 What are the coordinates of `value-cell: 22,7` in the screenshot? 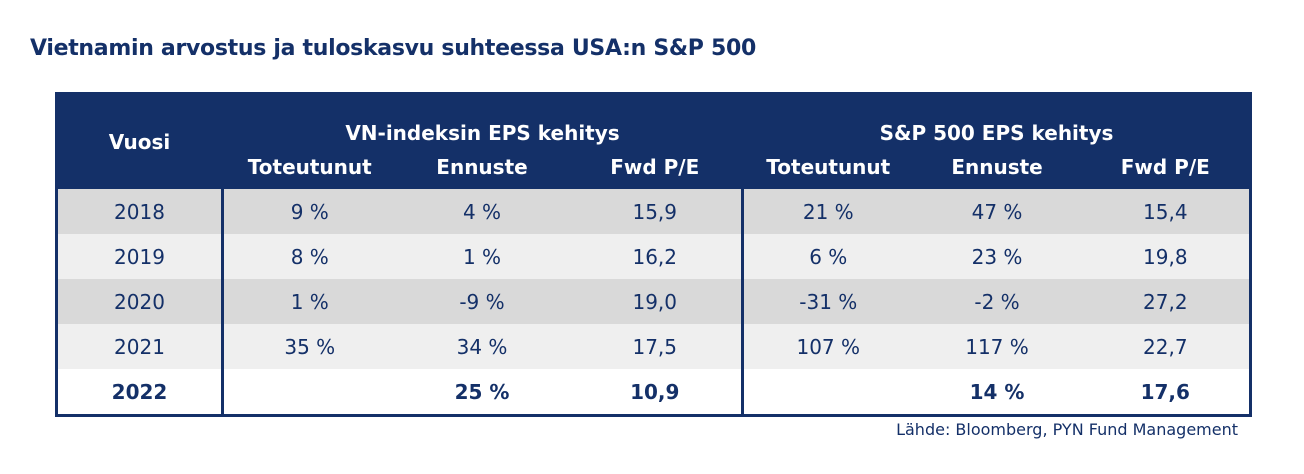 It's located at (1166, 346).